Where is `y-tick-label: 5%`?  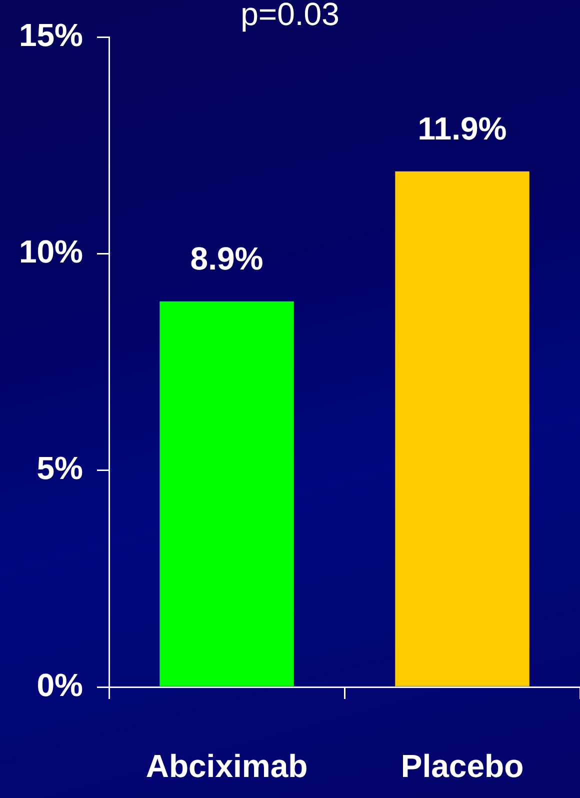
y-tick-label: 5% is located at coordinates (59, 468).